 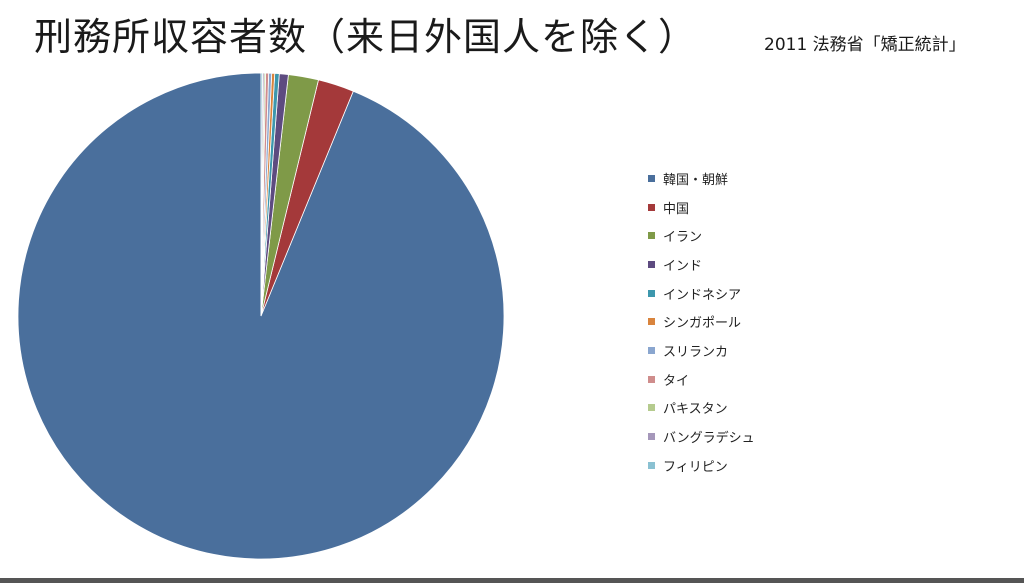 I want to click on legend-label: イラン, so click(x=683, y=238).